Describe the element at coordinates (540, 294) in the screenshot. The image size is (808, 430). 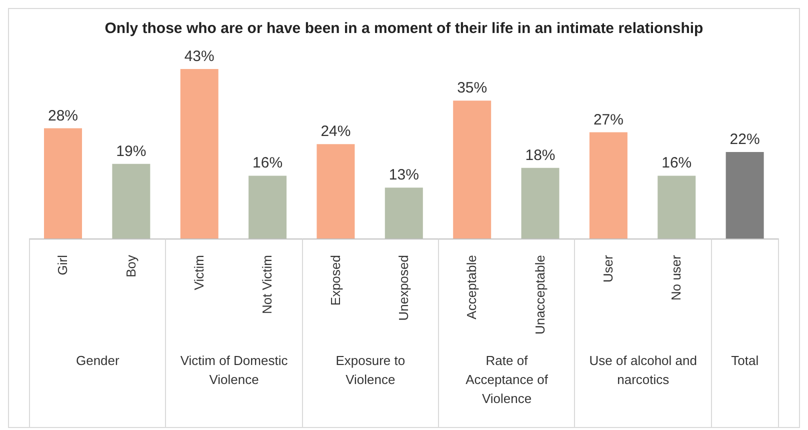
I see `x-tick-label: Unacceptable` at that location.